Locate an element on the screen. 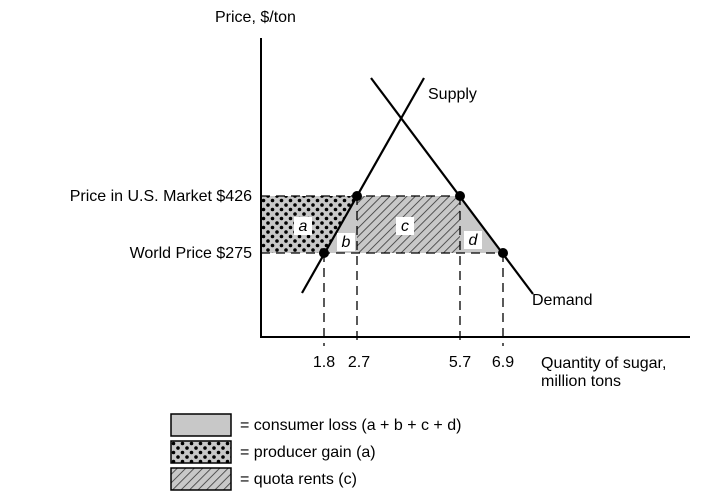  area-label: c is located at coordinates (405, 226).